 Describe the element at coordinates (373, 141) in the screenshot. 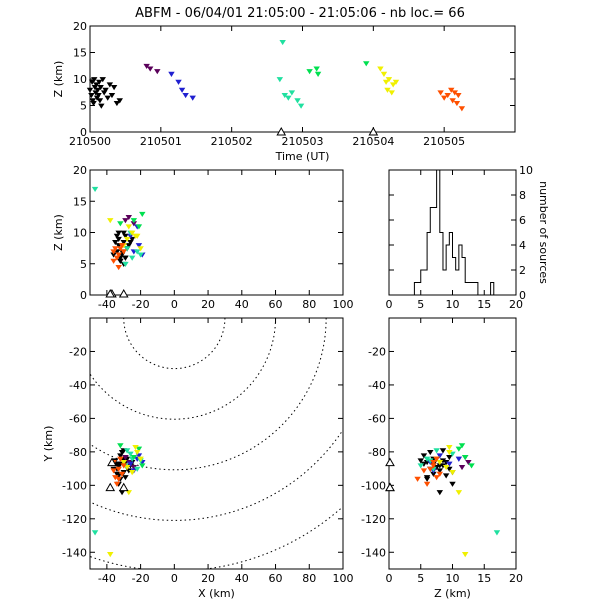

I see `time_z-xtick-label: 210504` at that location.